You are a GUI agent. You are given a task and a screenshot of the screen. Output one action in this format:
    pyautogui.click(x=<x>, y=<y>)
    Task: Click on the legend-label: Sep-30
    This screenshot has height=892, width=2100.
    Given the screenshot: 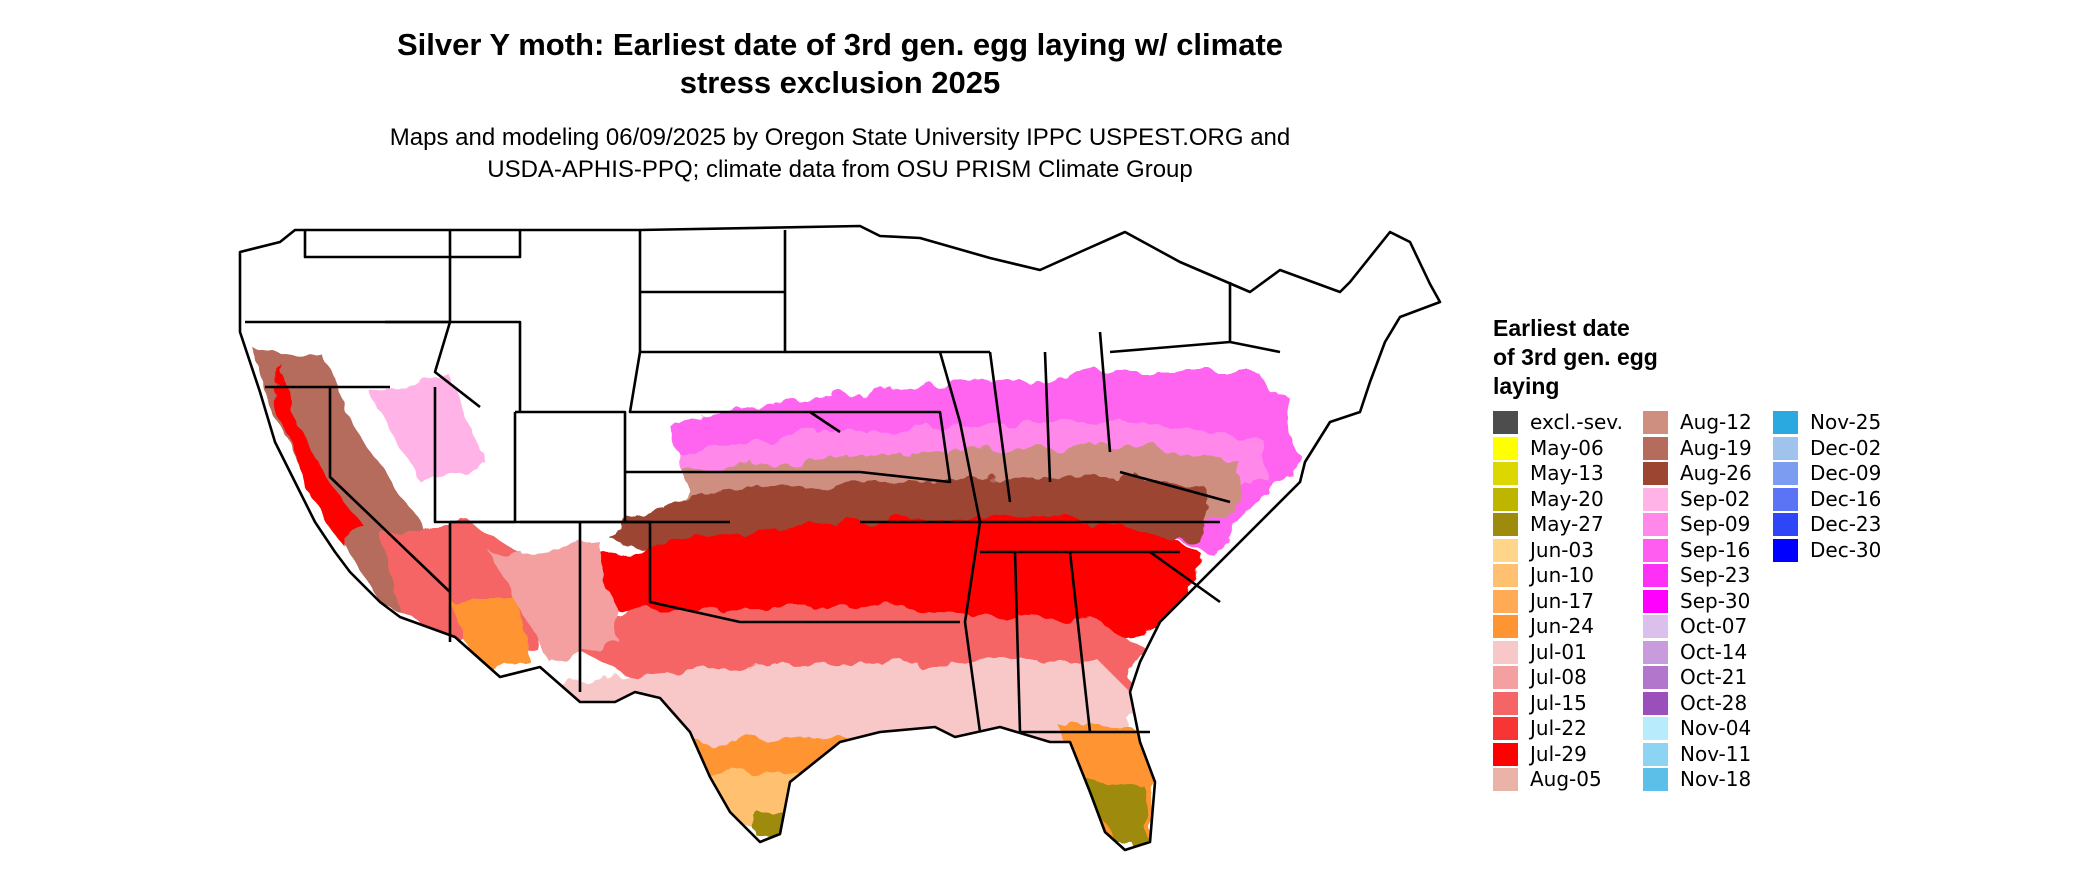 What is the action you would take?
    pyautogui.click(x=1715, y=600)
    